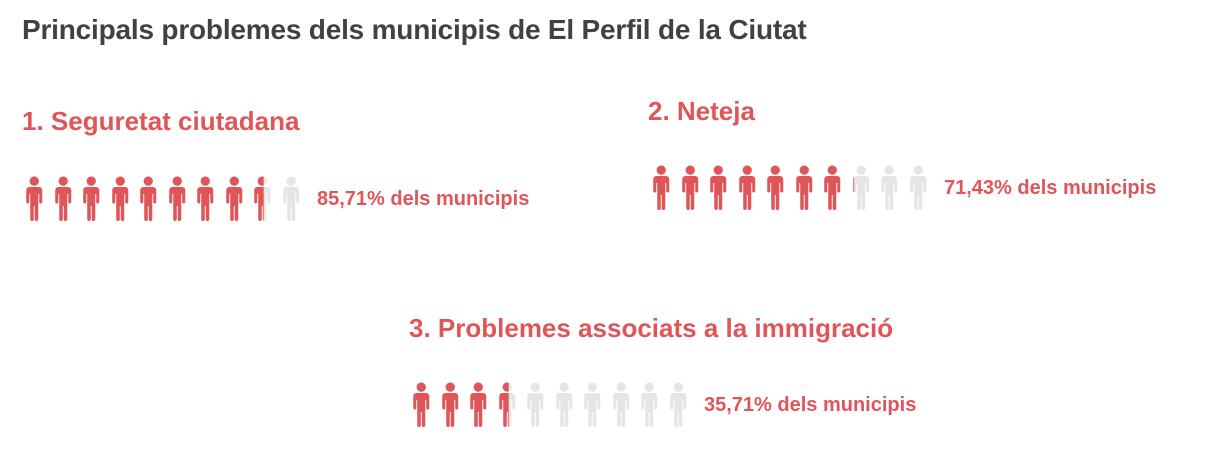  I want to click on percentage-label: 85,71% dels municipis, so click(423, 198).